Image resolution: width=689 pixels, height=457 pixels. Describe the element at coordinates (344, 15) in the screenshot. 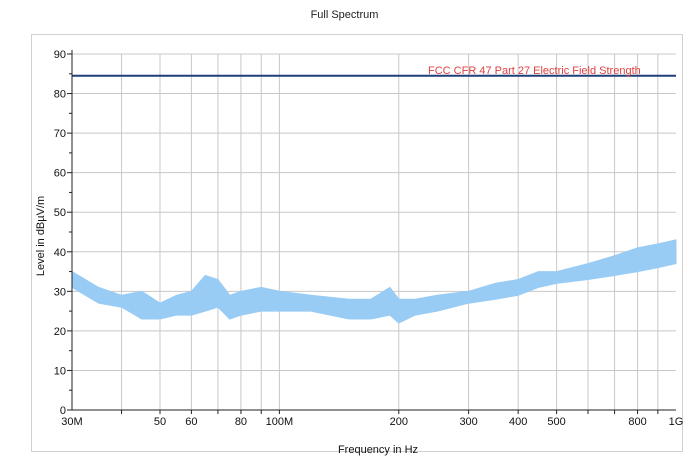

I see `chart-title: Full Spectrum` at that location.